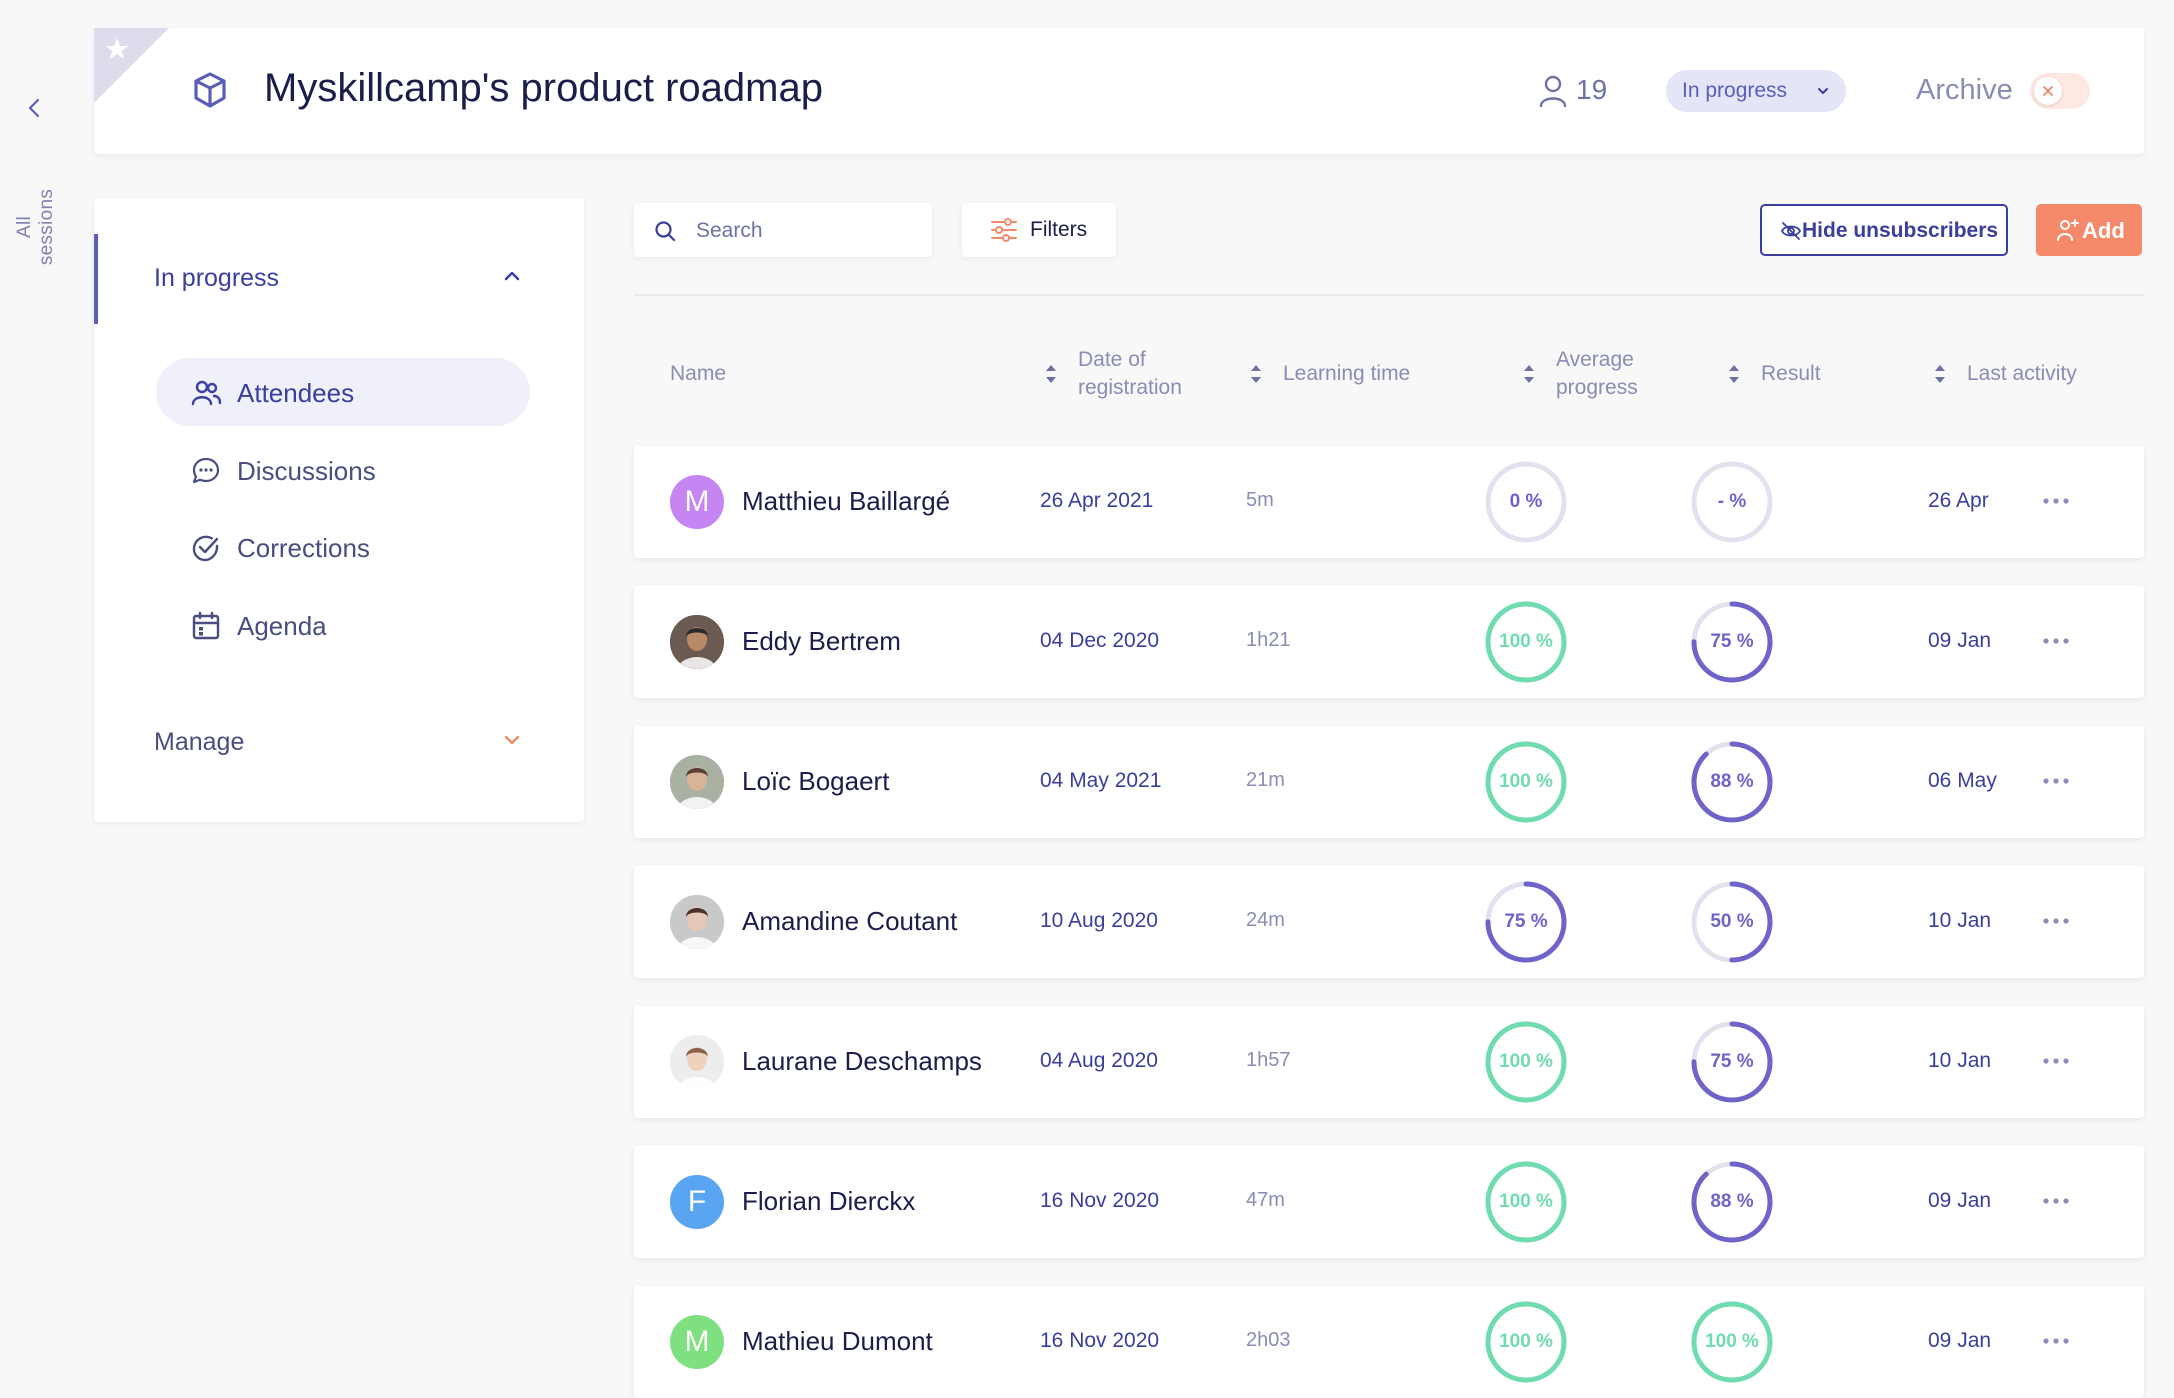 This screenshot has height=1398, width=2174. Describe the element at coordinates (846, 501) in the screenshot. I see `attendee-name: Matthieu Baillargé` at that location.